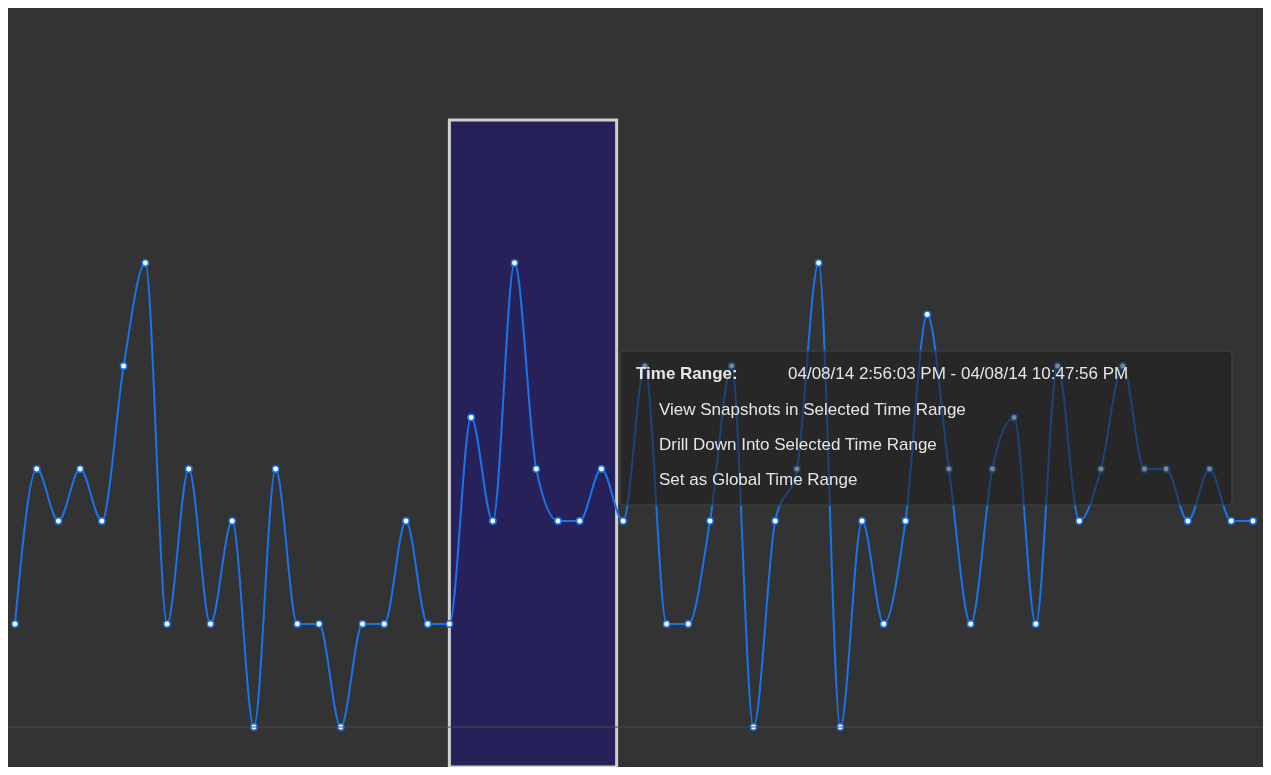 The height and width of the screenshot is (775, 1271). I want to click on annotation: Time Range:, so click(687, 373).